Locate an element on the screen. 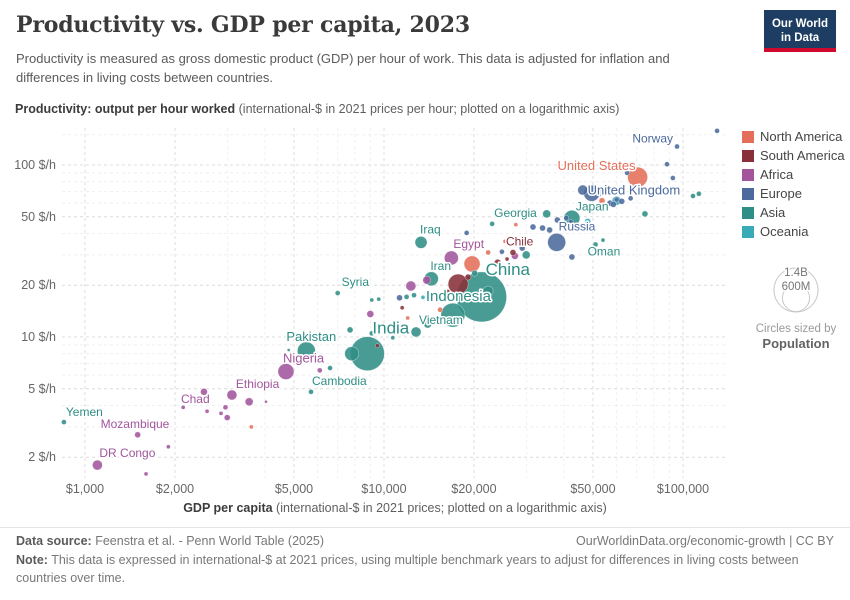 The image size is (850, 600). data-point-mozambique is located at coordinates (137, 435).